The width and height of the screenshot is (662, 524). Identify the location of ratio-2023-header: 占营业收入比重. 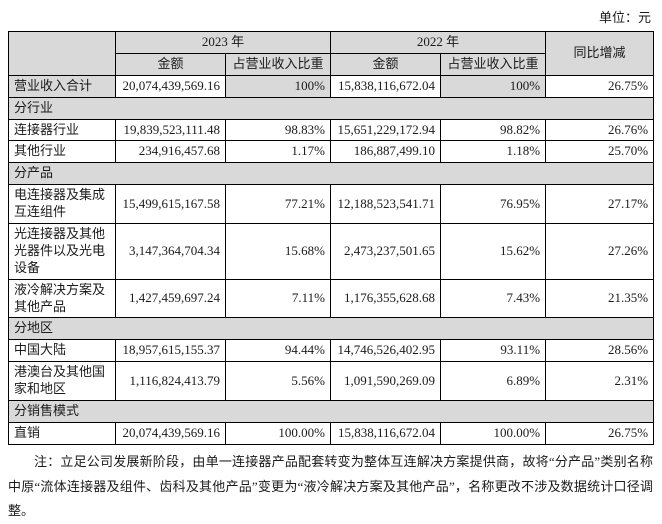
(278, 64).